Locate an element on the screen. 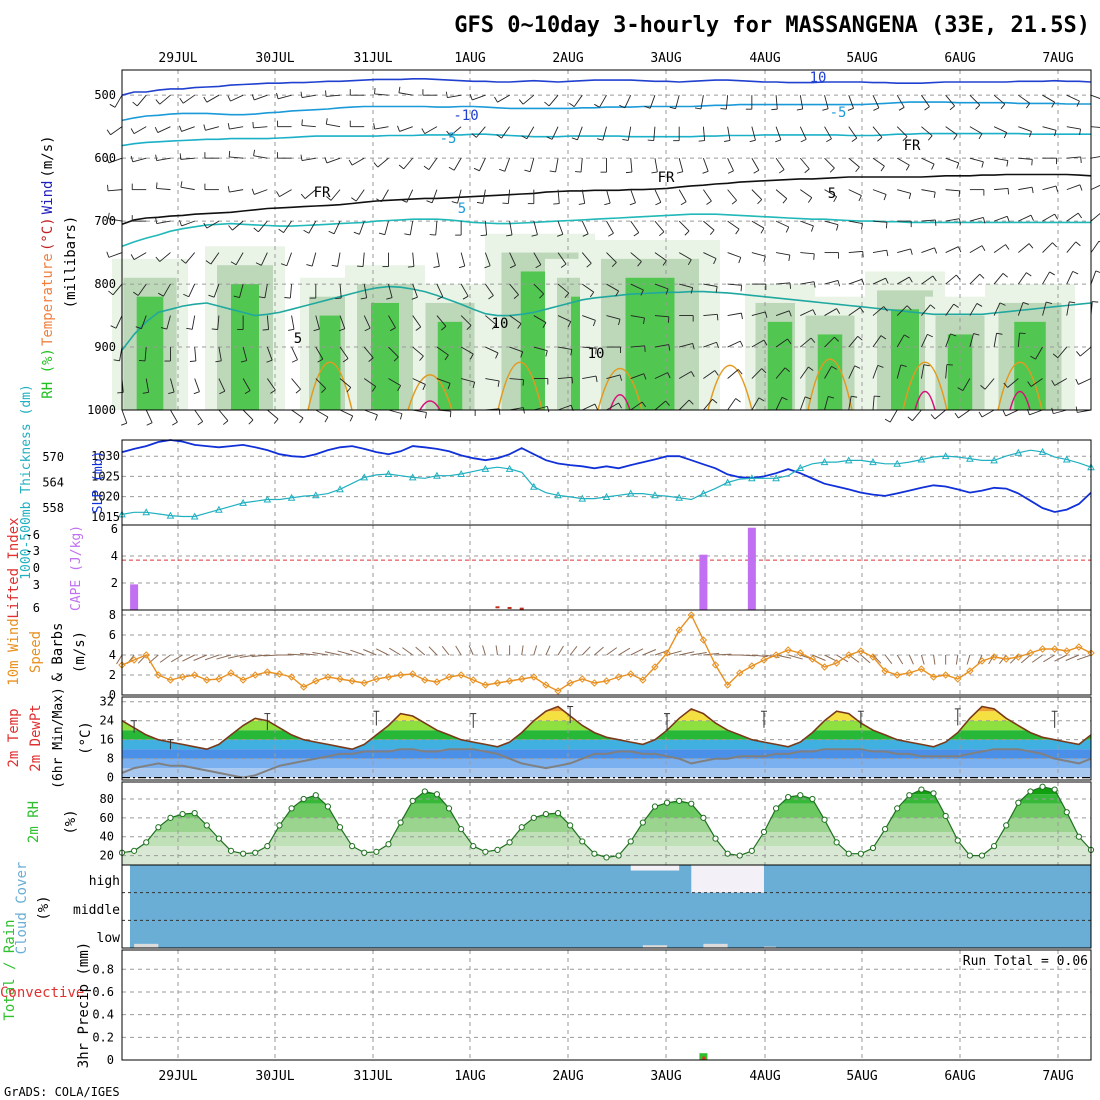 The image size is (1100, 1100). contour-label: 10 is located at coordinates (500, 324).